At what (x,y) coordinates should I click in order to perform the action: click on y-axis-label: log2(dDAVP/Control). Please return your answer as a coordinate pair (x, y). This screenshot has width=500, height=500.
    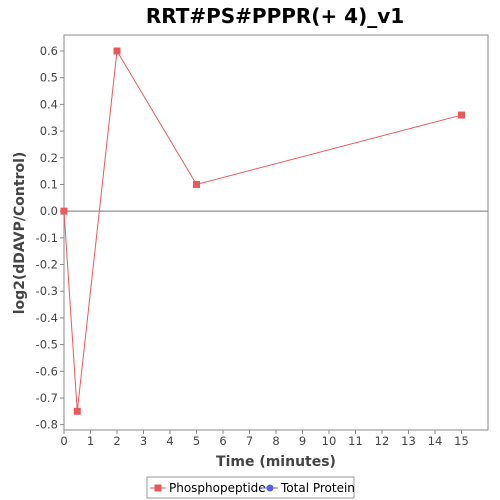
    Looking at the image, I should click on (20, 233).